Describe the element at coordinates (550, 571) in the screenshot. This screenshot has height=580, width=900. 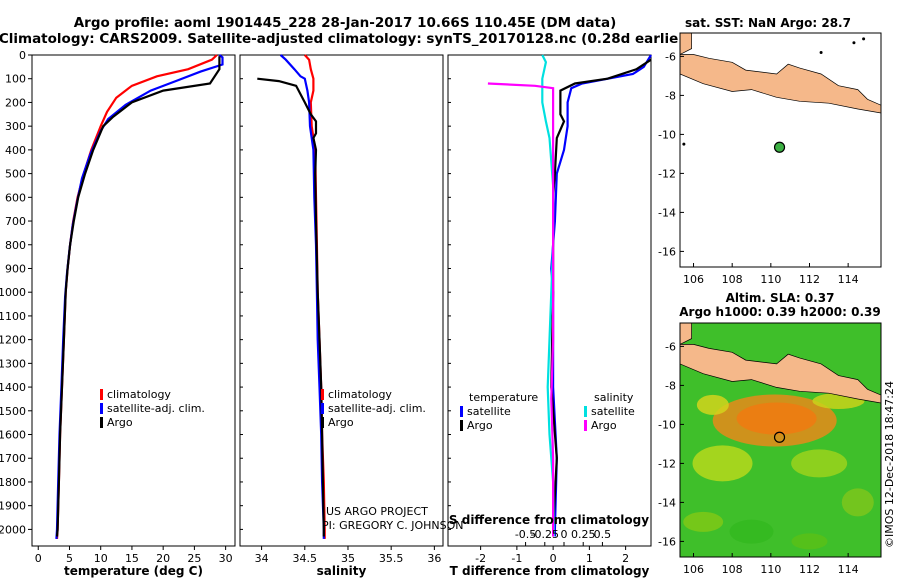
I see `x-axis-label: T difference from climatology` at that location.